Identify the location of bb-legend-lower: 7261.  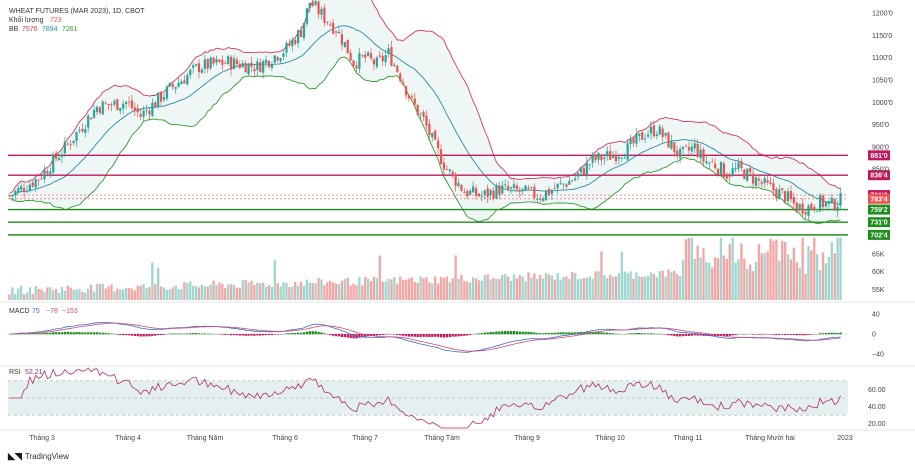
(70, 29).